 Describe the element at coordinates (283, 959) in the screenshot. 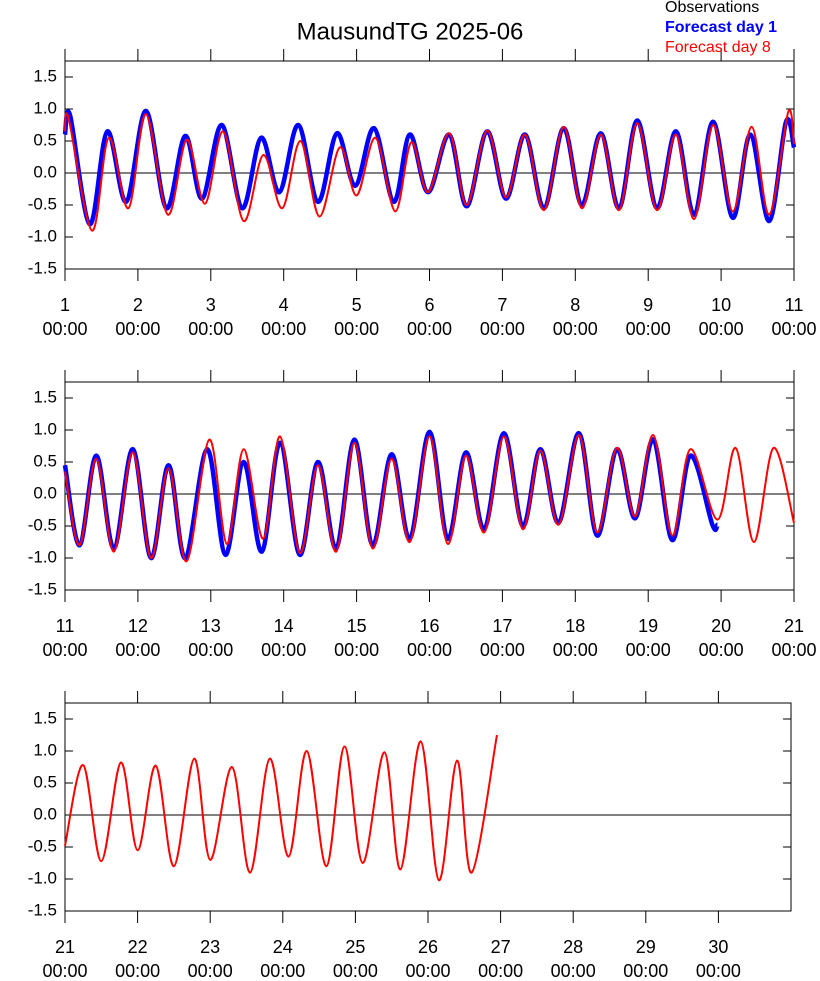

I see `x-tick-label: 24 00:00` at that location.